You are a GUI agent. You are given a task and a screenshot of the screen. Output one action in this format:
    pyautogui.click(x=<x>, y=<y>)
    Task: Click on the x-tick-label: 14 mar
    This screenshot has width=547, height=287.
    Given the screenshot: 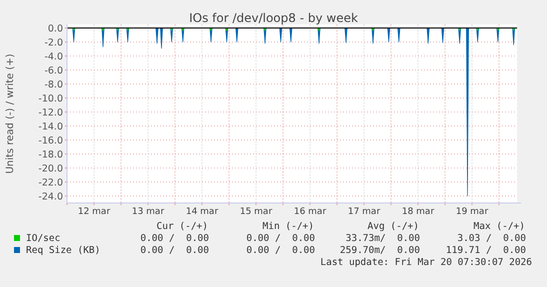 What is the action you would take?
    pyautogui.click(x=202, y=212)
    